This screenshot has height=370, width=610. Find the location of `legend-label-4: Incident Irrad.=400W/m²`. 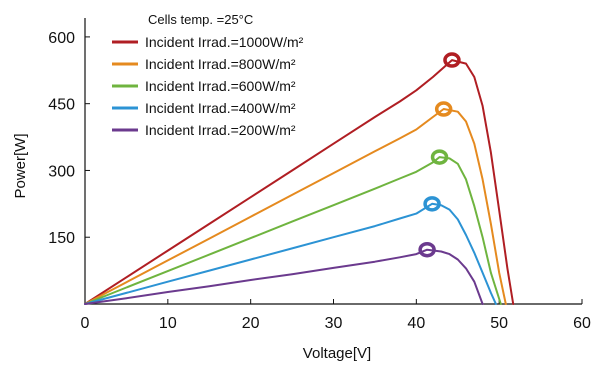

legend-label-4: Incident Irrad.=400W/m² is located at coordinates (220, 108).